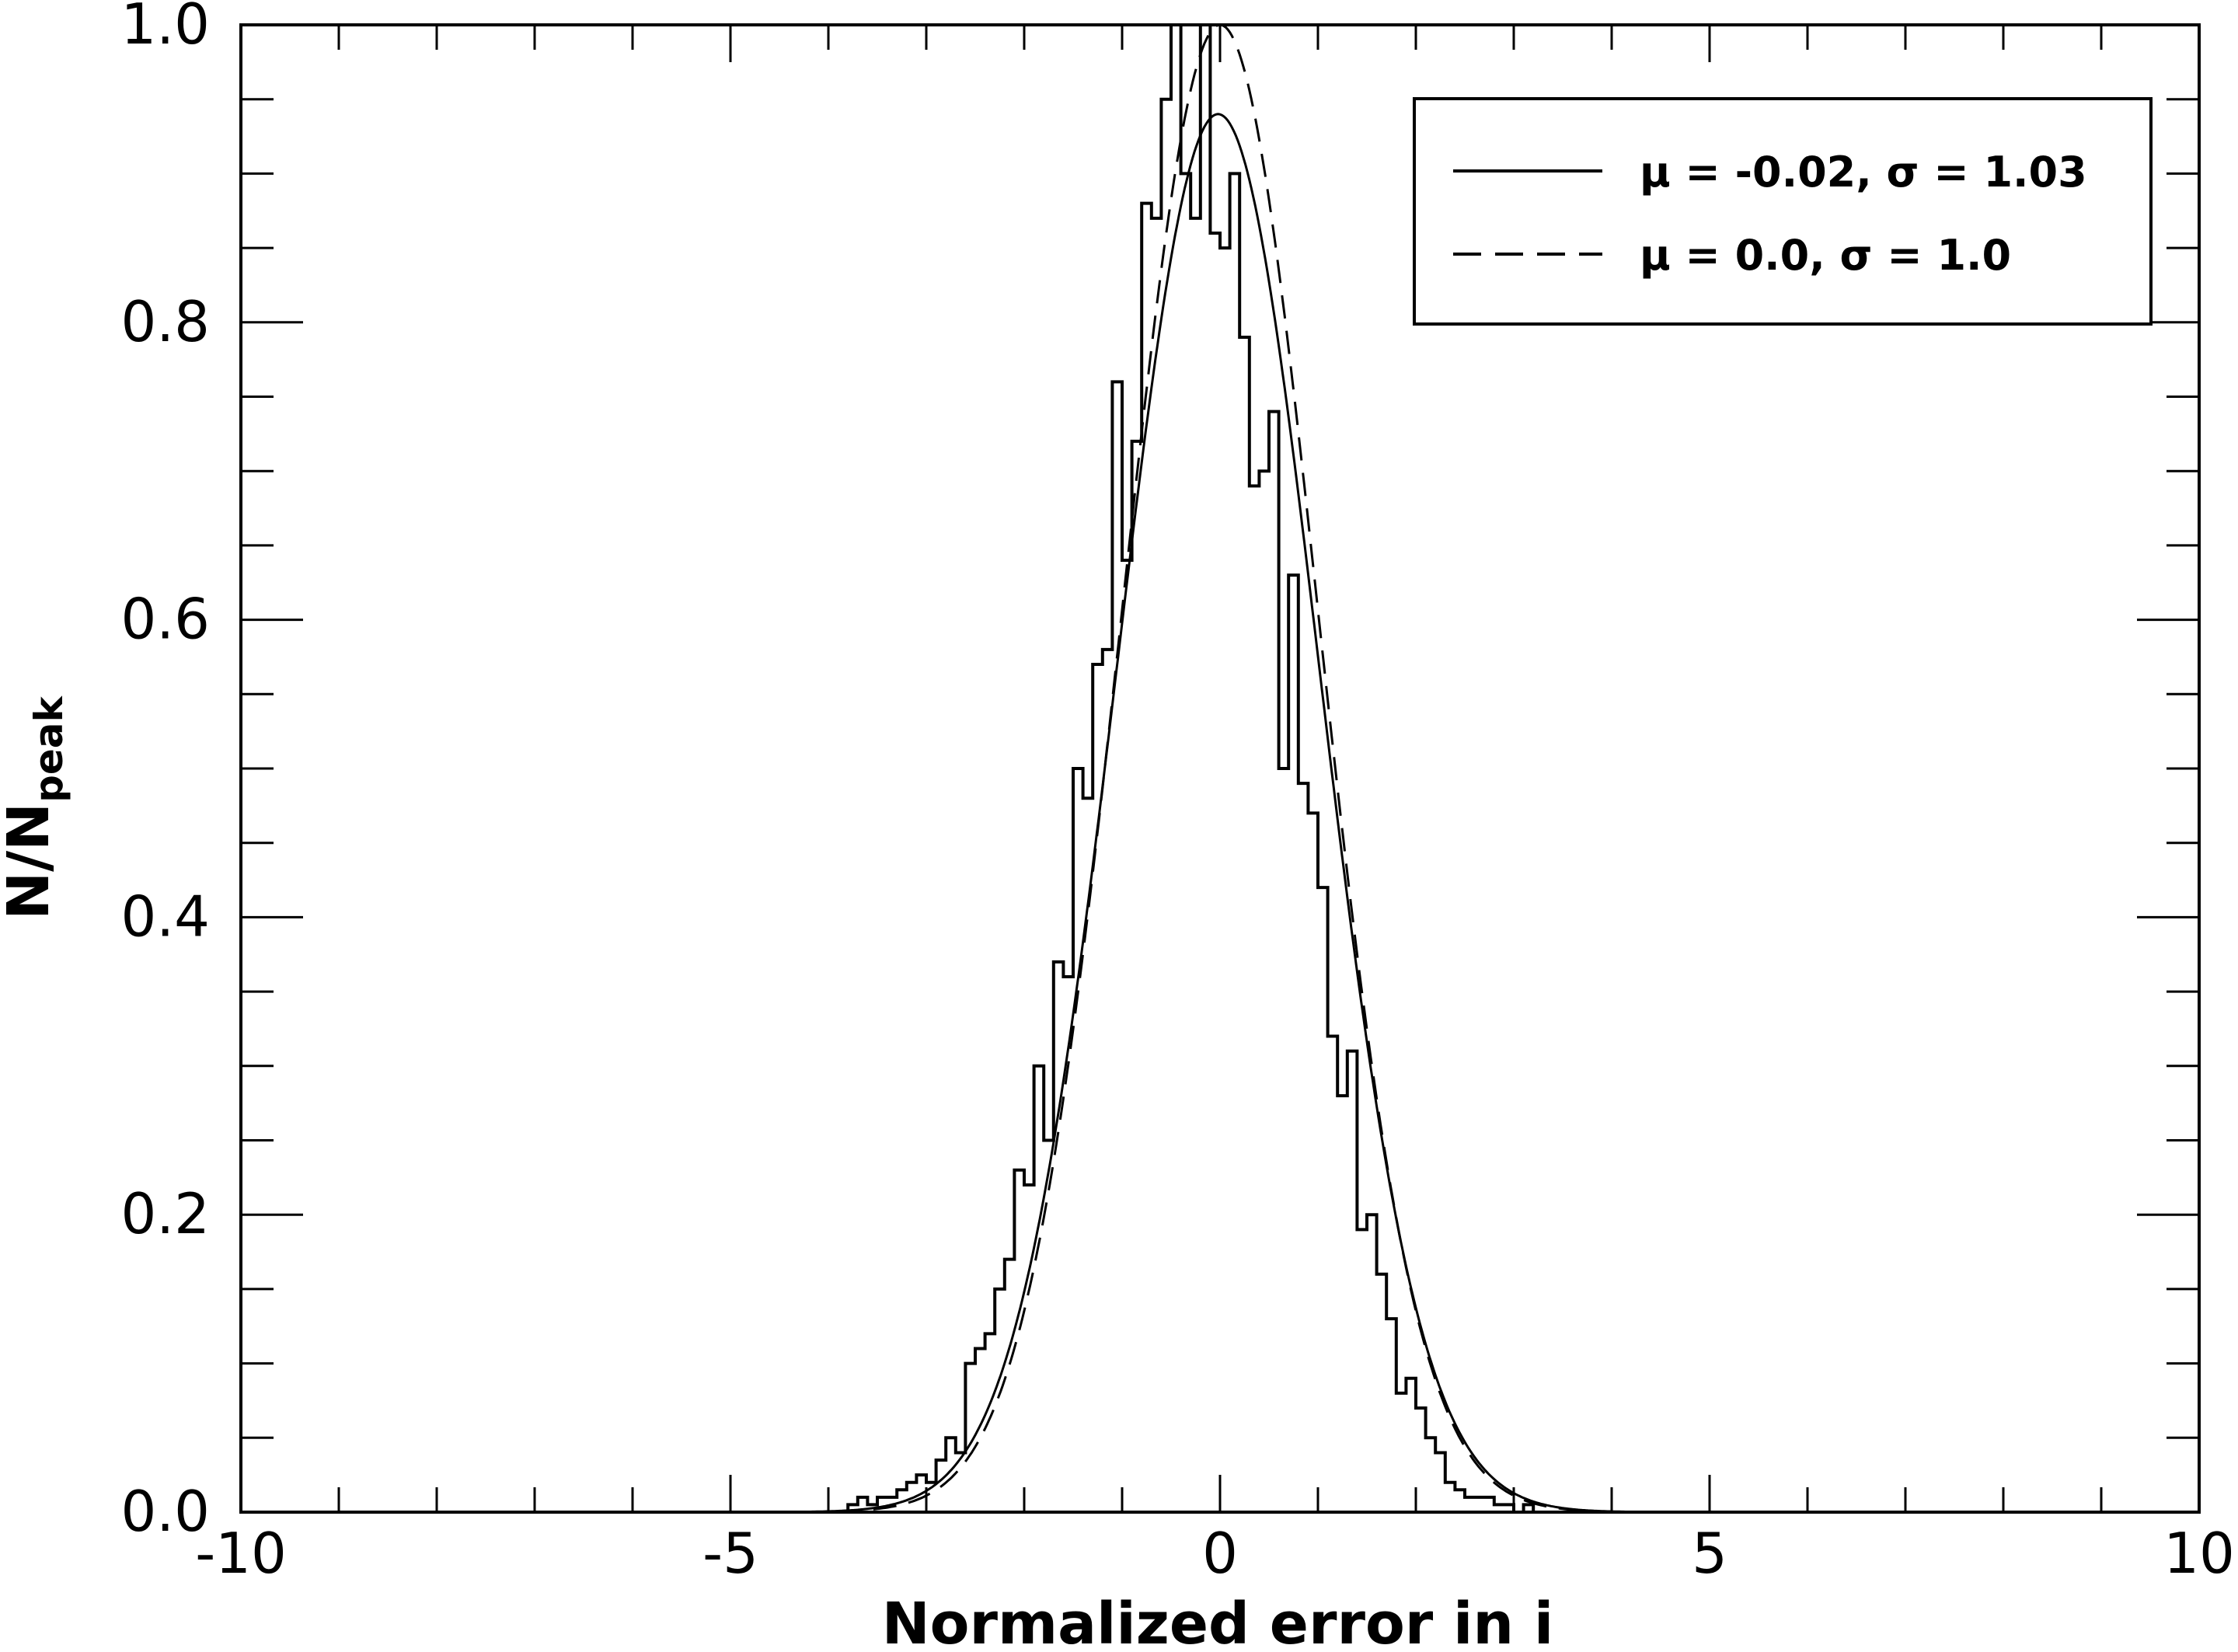  What do you see at coordinates (1709, 1553) in the screenshot?
I see `x-tick-label: 5` at bounding box center [1709, 1553].